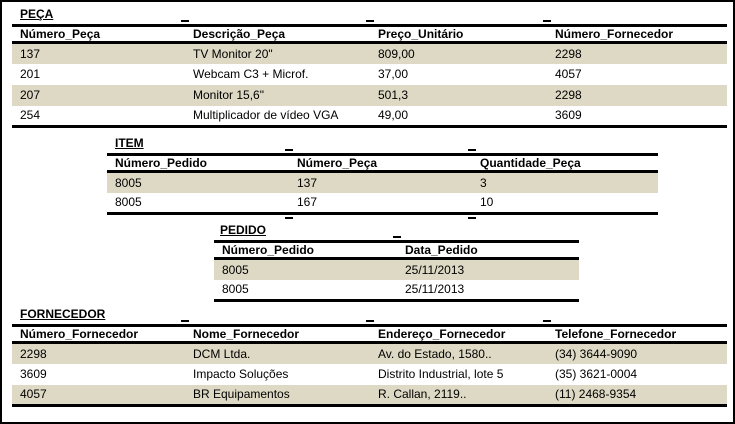  I want to click on column-header: Preço_Unitário, so click(458, 34).